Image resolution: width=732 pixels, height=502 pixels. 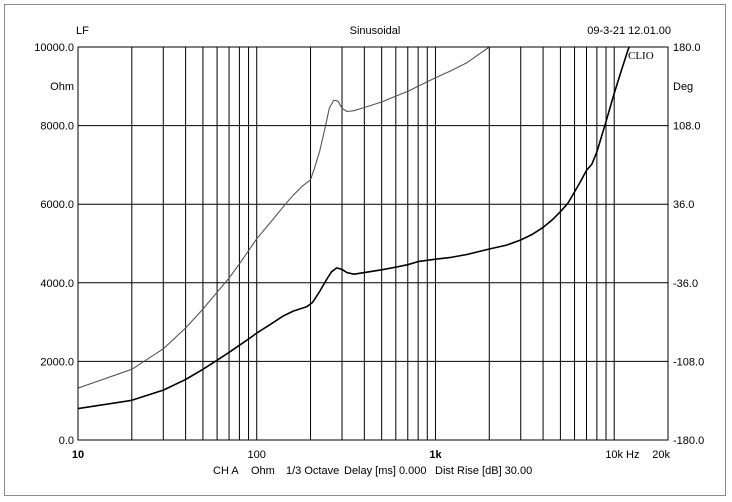 What do you see at coordinates (78, 455) in the screenshot?
I see `x-tick-label: 10` at bounding box center [78, 455].